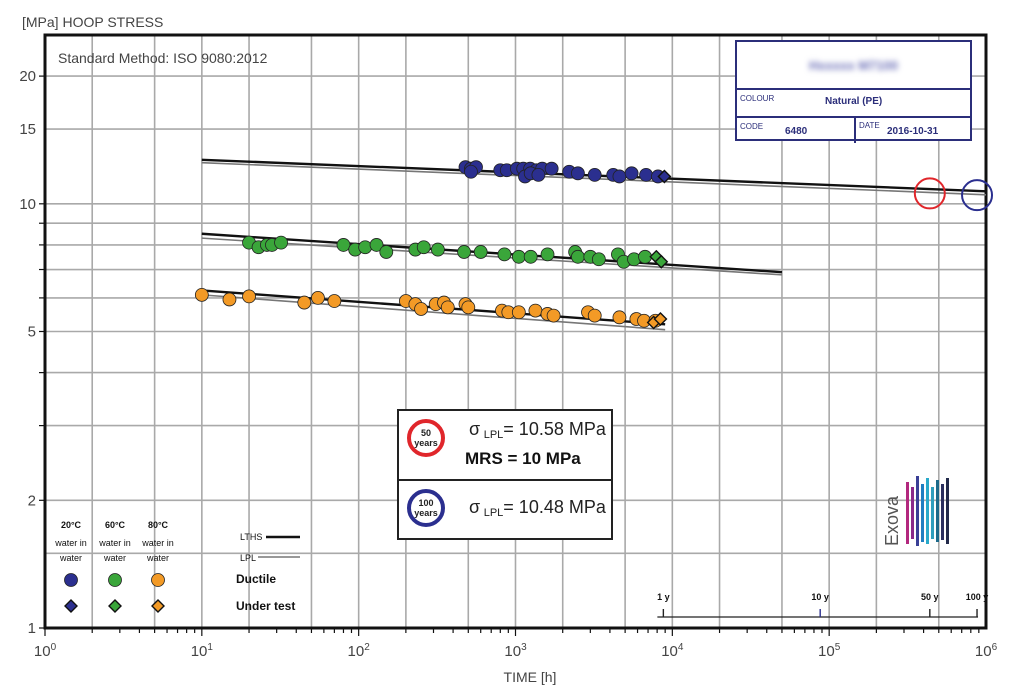 This screenshot has height=695, width=1024. What do you see at coordinates (913, 131) in the screenshot?
I see `date-value: 2016-10-31` at bounding box center [913, 131].